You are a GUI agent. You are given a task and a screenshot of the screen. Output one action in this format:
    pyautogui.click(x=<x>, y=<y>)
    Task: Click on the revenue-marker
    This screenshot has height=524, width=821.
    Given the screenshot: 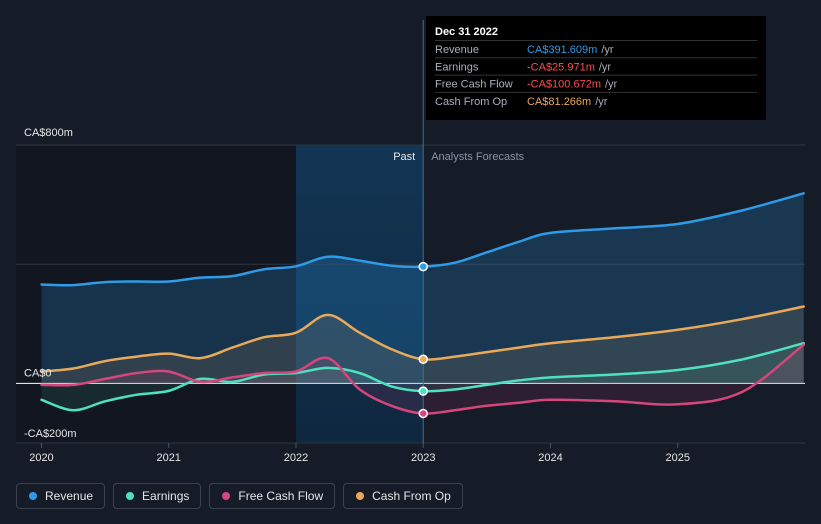 What is the action you would take?
    pyautogui.click(x=423, y=266)
    